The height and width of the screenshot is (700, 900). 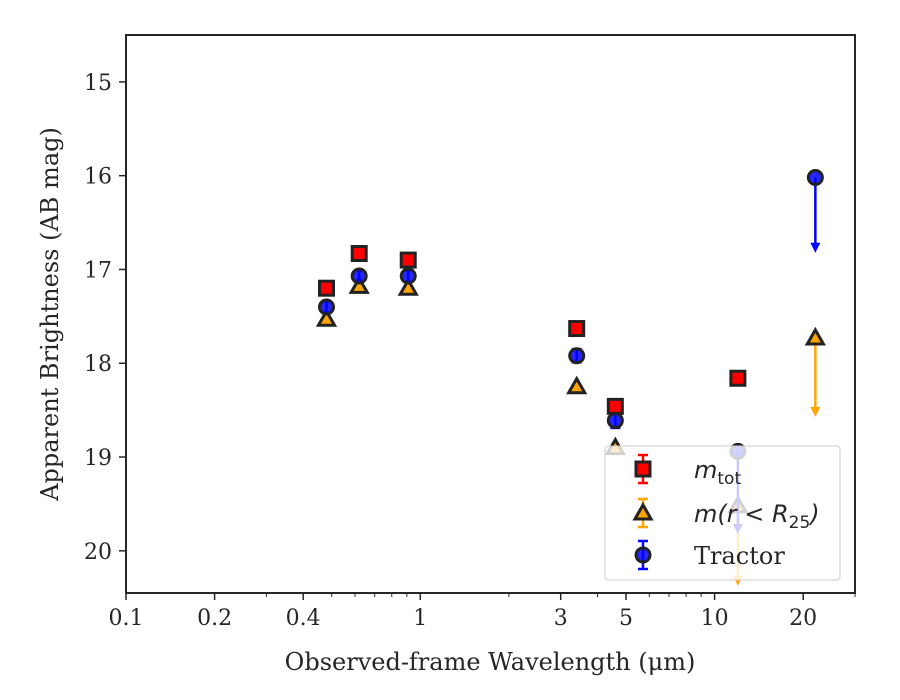 I want to click on y-axis-label: Apparent Brightness (AB mag), so click(x=50, y=314).